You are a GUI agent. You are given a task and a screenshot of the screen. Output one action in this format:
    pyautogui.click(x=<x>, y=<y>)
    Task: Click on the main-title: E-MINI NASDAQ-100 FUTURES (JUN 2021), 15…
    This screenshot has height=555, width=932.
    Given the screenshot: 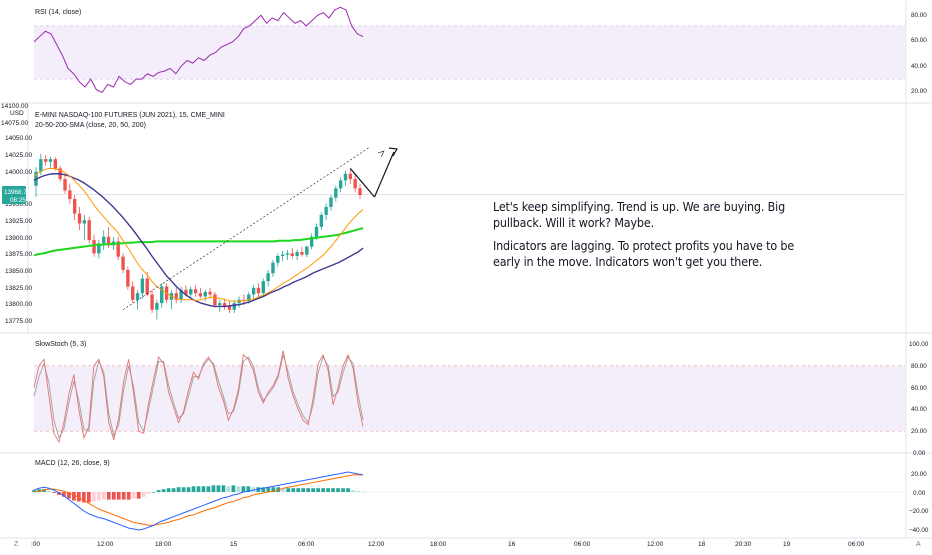 What is the action you would take?
    pyautogui.click(x=130, y=115)
    